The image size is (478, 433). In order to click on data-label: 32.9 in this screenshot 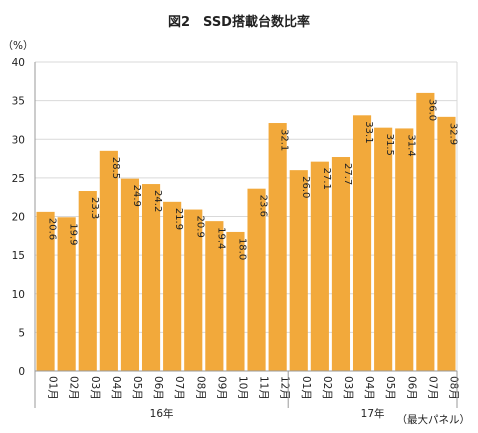, I will do `click(452, 134)`.